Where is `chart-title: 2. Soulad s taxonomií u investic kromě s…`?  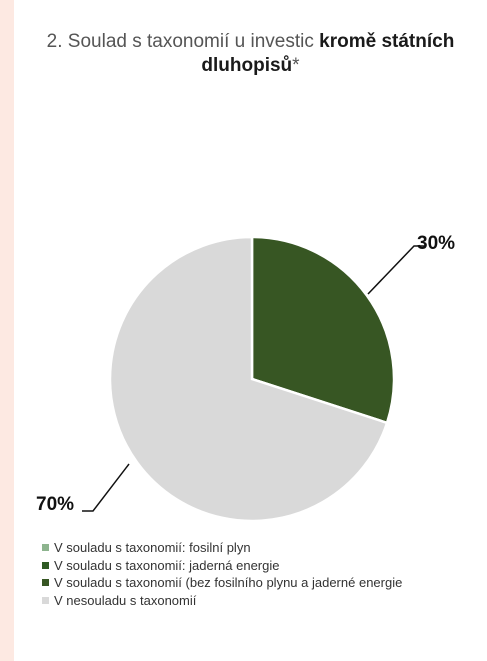 chart-title: 2. Soulad s taxonomií u investic kromě s… is located at coordinates (250, 54).